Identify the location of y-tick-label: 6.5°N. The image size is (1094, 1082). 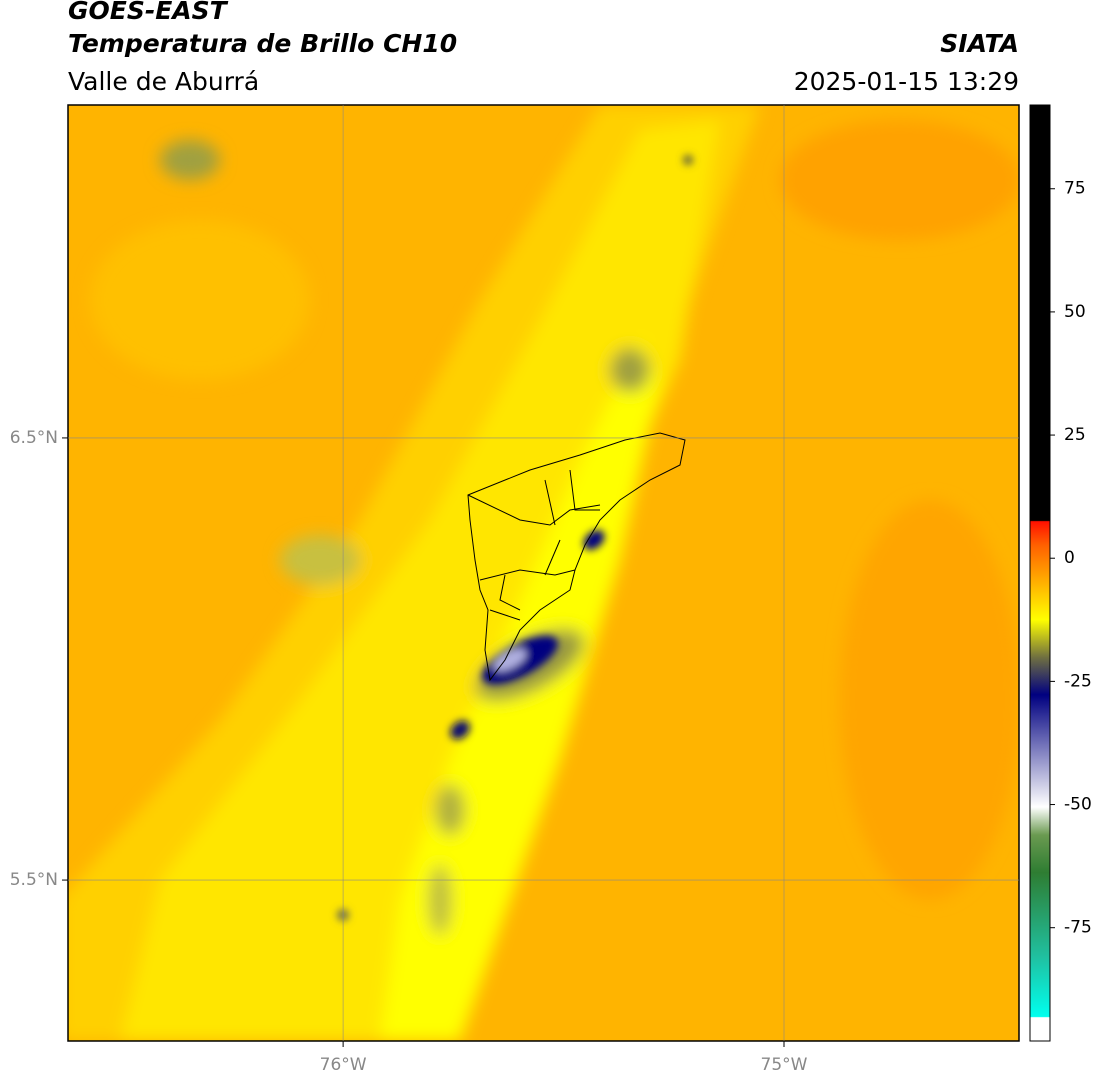
(34, 438).